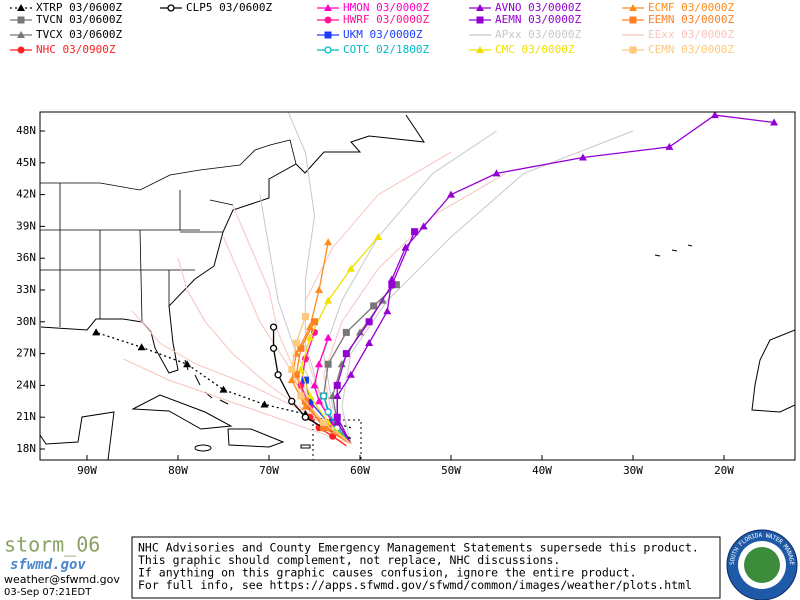 The width and height of the screenshot is (800, 600). I want to click on legend-label: HMON 03/0000Z, so click(386, 7).